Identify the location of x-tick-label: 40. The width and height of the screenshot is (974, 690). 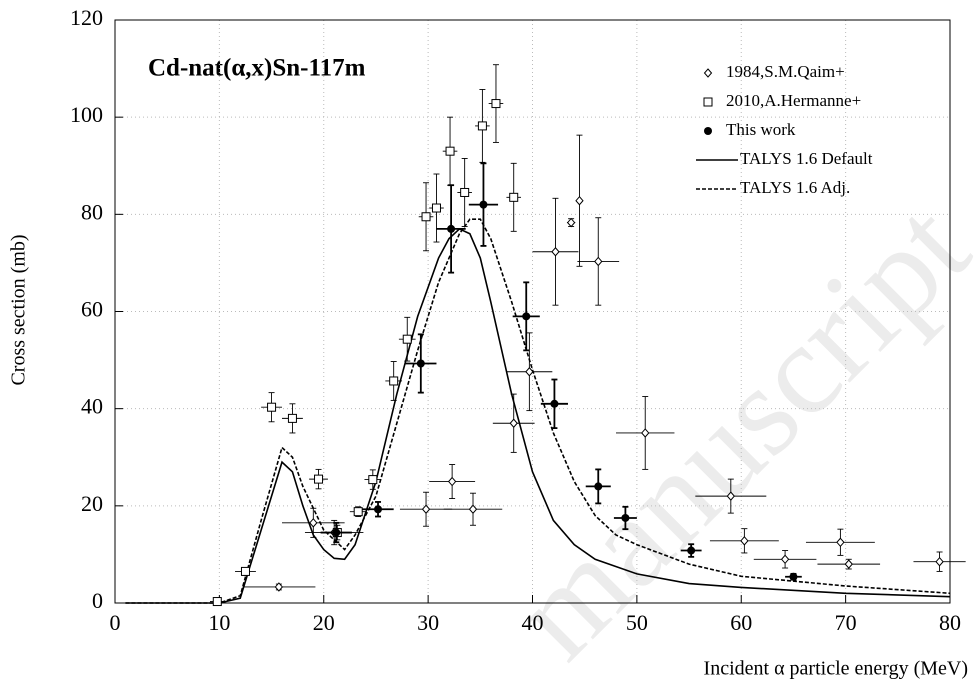
(533, 622).